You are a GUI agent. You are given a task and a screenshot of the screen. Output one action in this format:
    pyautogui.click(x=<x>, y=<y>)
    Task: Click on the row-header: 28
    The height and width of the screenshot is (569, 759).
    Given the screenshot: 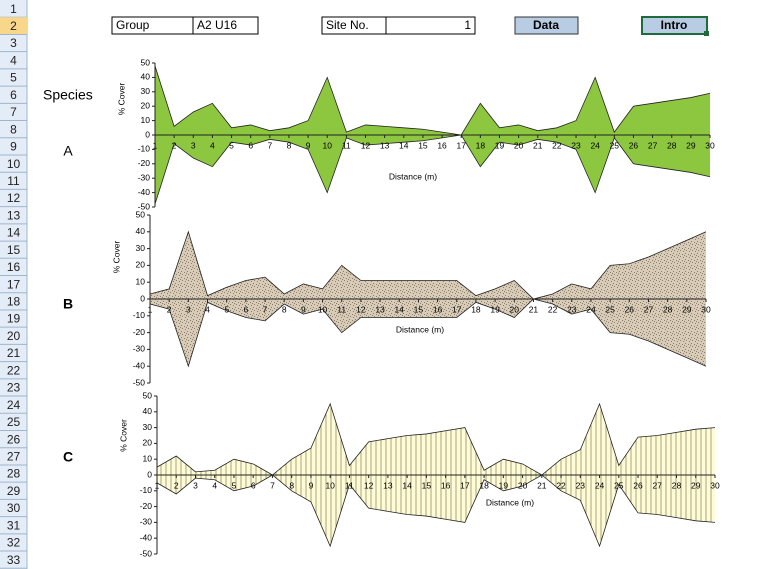 What is the action you would take?
    pyautogui.click(x=14, y=474)
    